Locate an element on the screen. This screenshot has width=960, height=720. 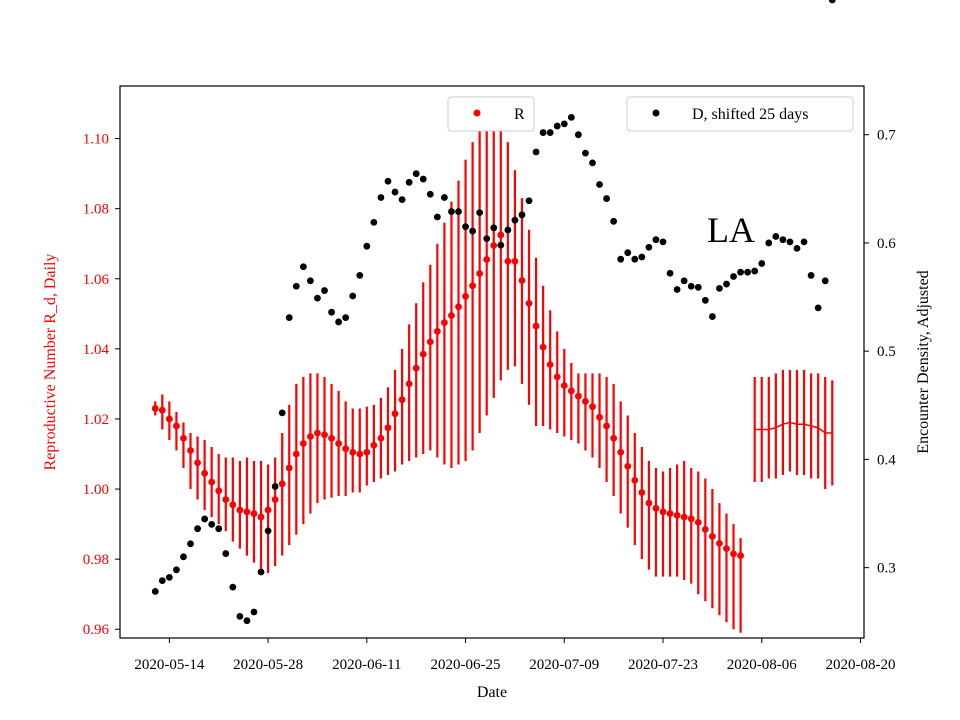
legend-d-box is located at coordinates (740, 114).